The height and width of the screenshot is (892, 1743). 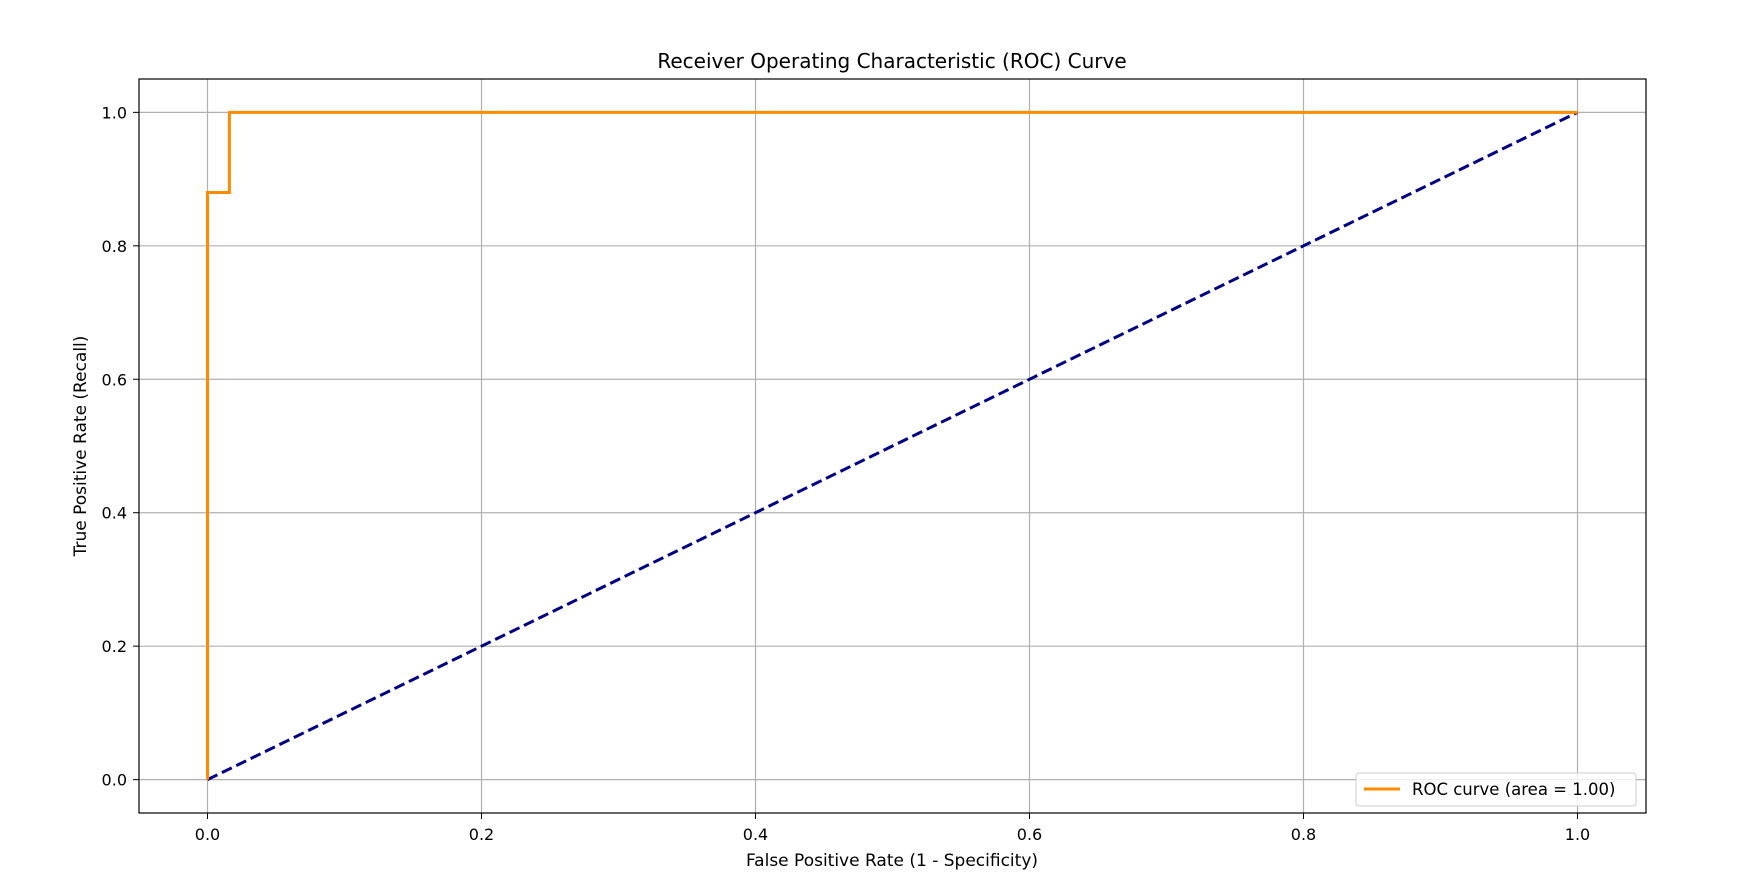 What do you see at coordinates (114, 379) in the screenshot?
I see `y-tick-label: 0.6` at bounding box center [114, 379].